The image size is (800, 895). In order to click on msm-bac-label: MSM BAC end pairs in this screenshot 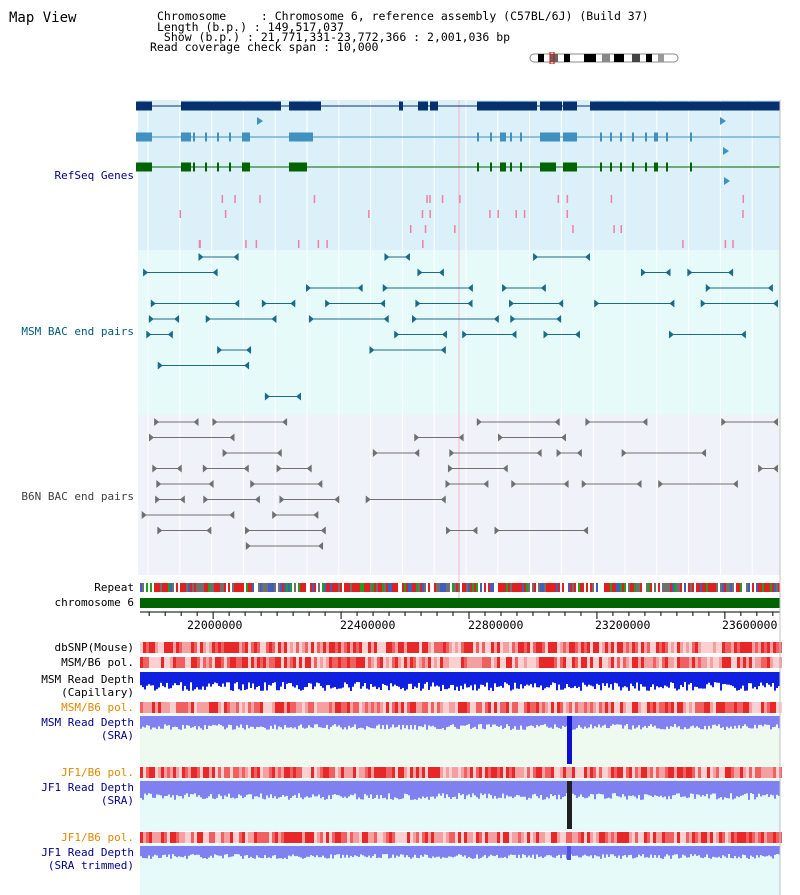, I will do `click(77, 331)`.